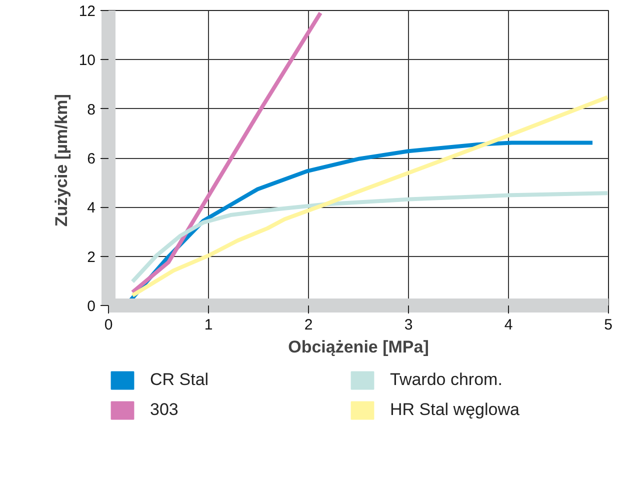  What do you see at coordinates (165, 410) in the screenshot?
I see `legend-label: 303` at bounding box center [165, 410].